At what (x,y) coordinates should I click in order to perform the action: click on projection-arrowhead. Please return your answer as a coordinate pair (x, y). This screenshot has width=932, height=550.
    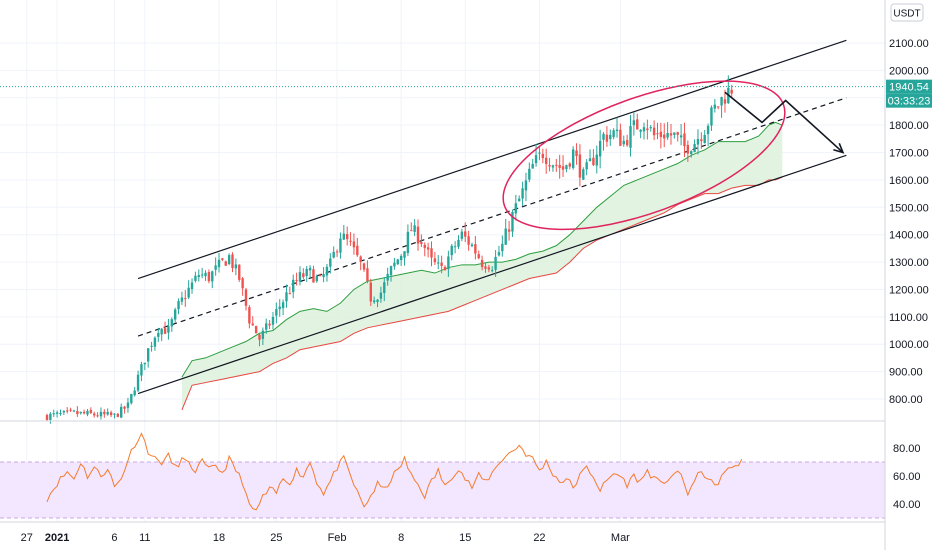
    Looking at the image, I should click on (839, 148).